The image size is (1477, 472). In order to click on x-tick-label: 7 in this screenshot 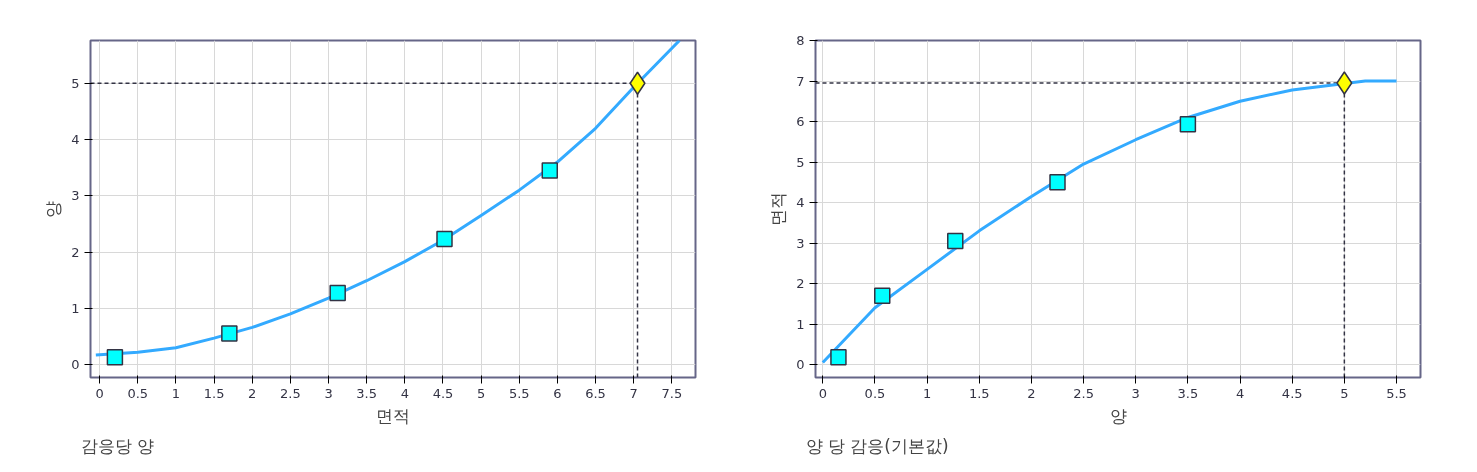, I will do `click(633, 393)`.